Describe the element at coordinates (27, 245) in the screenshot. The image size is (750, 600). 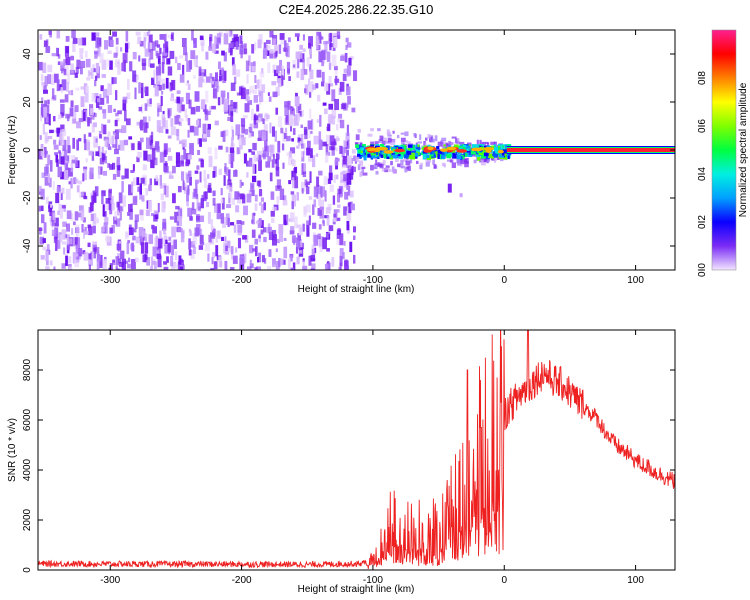
I see `y-tick-label: -40` at that location.